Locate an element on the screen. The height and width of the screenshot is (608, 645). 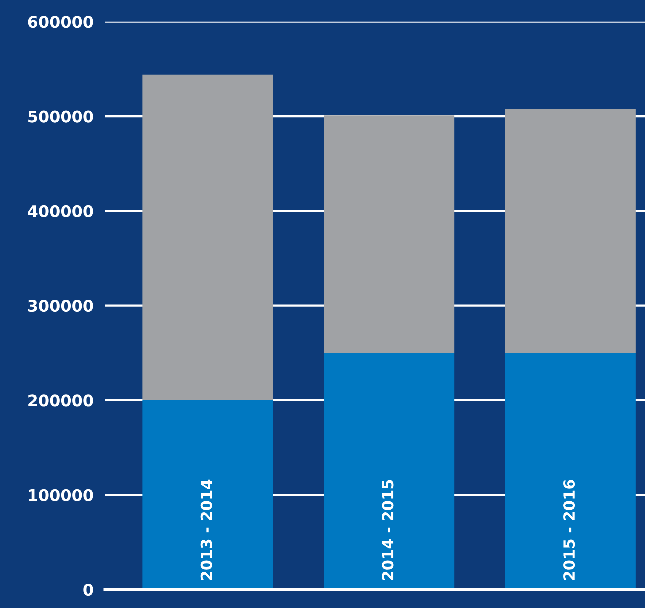
x-tick-label: 2015 - 2016 is located at coordinates (570, 530).